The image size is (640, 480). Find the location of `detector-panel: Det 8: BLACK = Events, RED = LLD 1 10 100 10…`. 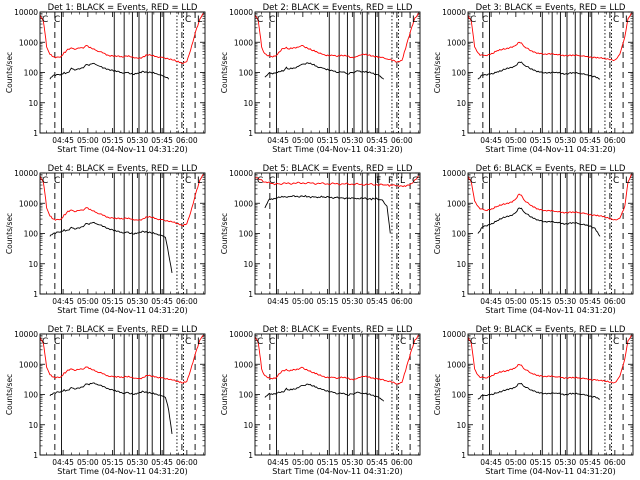

detector-panel: Det 8: BLACK = Events, RED = LLD 1 10 100 10… is located at coordinates (320, 400).